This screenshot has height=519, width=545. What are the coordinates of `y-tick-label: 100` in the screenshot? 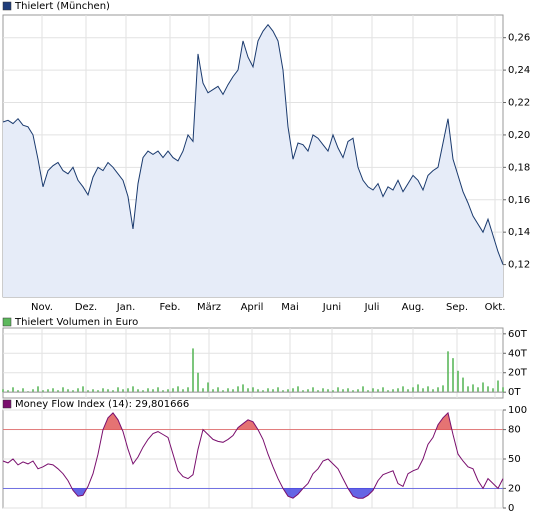 It's located at (517, 410).